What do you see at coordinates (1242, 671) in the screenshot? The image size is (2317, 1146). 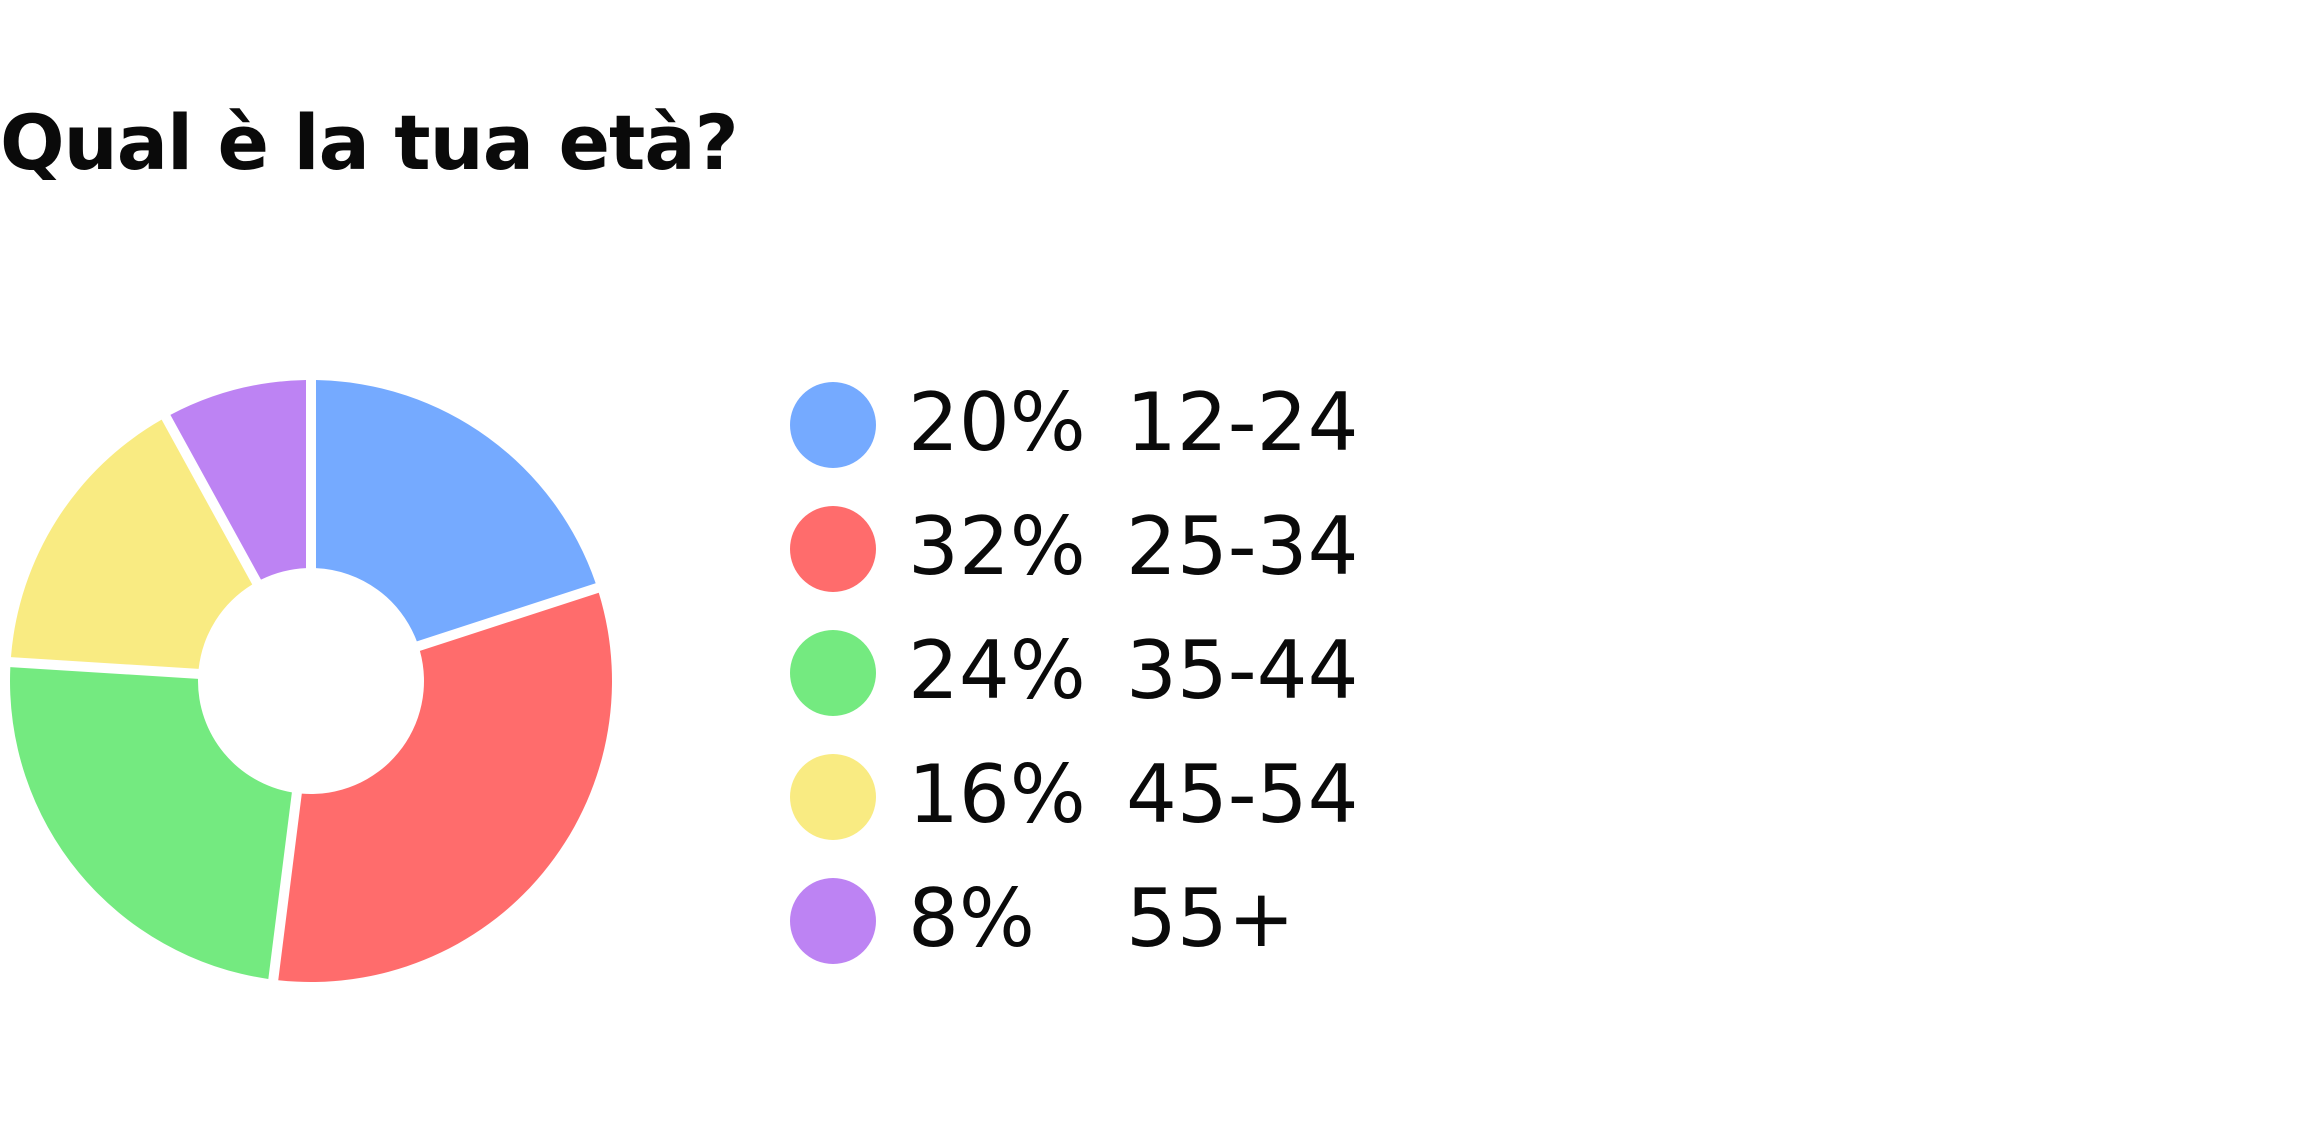 I see `legend-category: 35-44` at bounding box center [1242, 671].